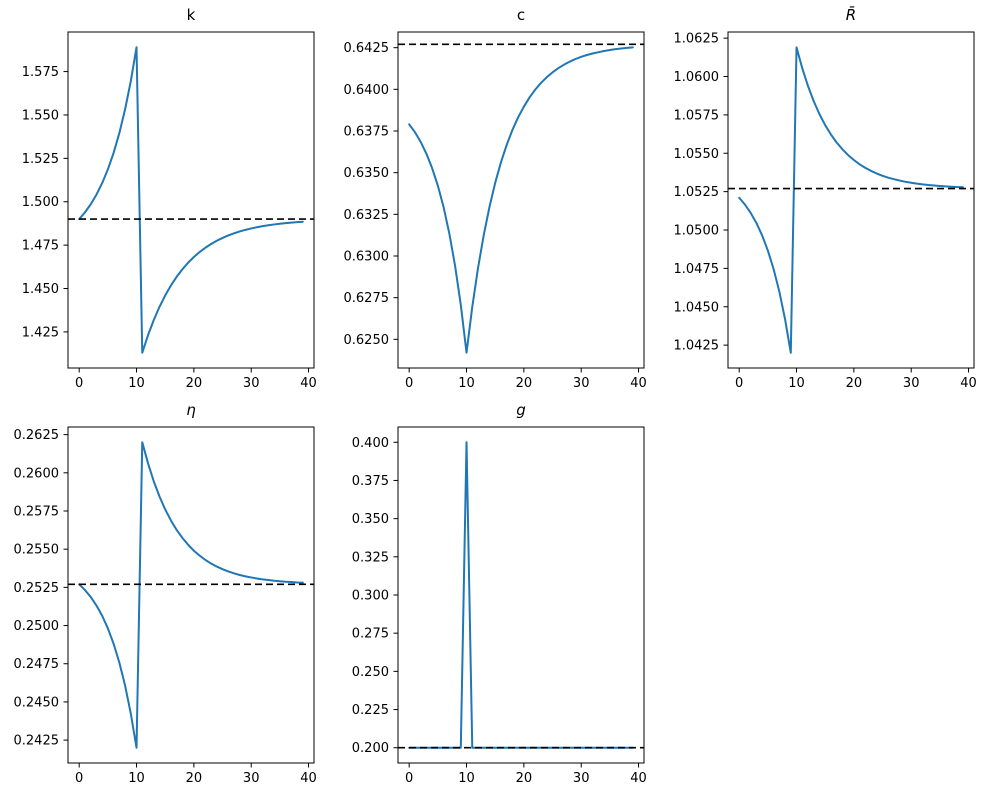  Describe the element at coordinates (367, 340) in the screenshot. I see `svg-text: 0.6250` at that location.